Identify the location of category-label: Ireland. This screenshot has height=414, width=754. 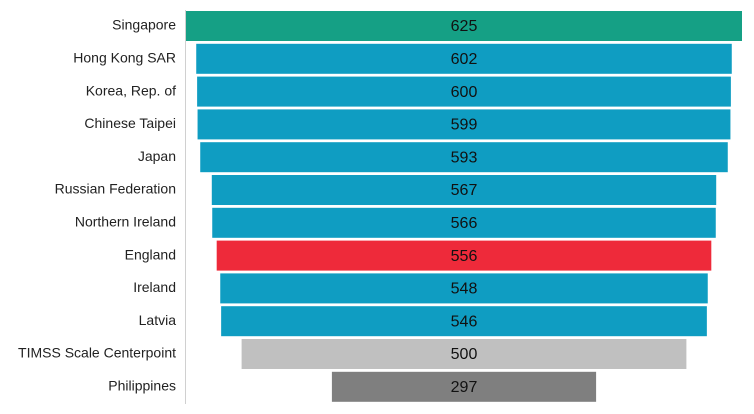
(154, 287).